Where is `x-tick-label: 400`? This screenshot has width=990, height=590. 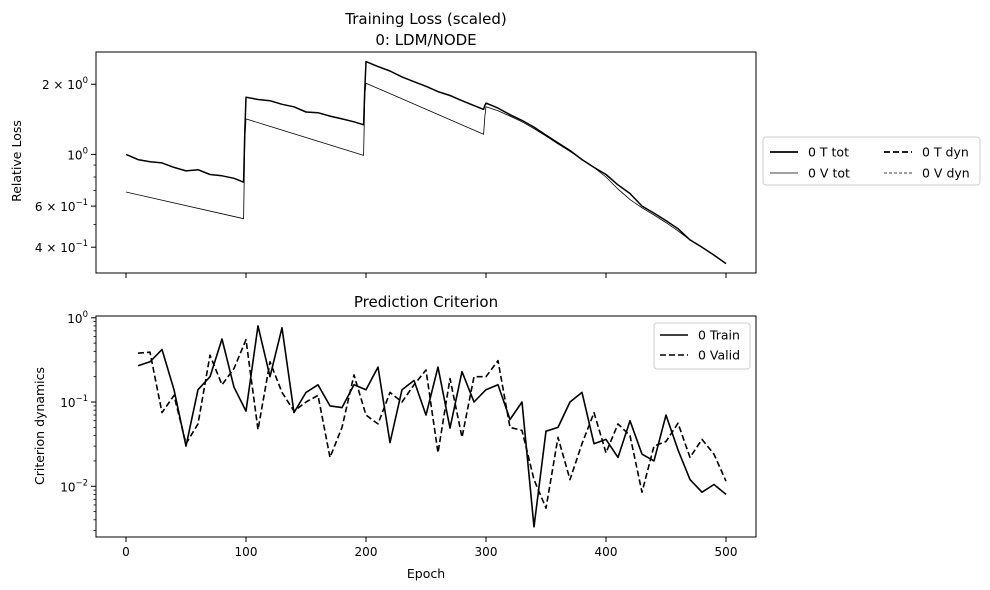 x-tick-label: 400 is located at coordinates (606, 552).